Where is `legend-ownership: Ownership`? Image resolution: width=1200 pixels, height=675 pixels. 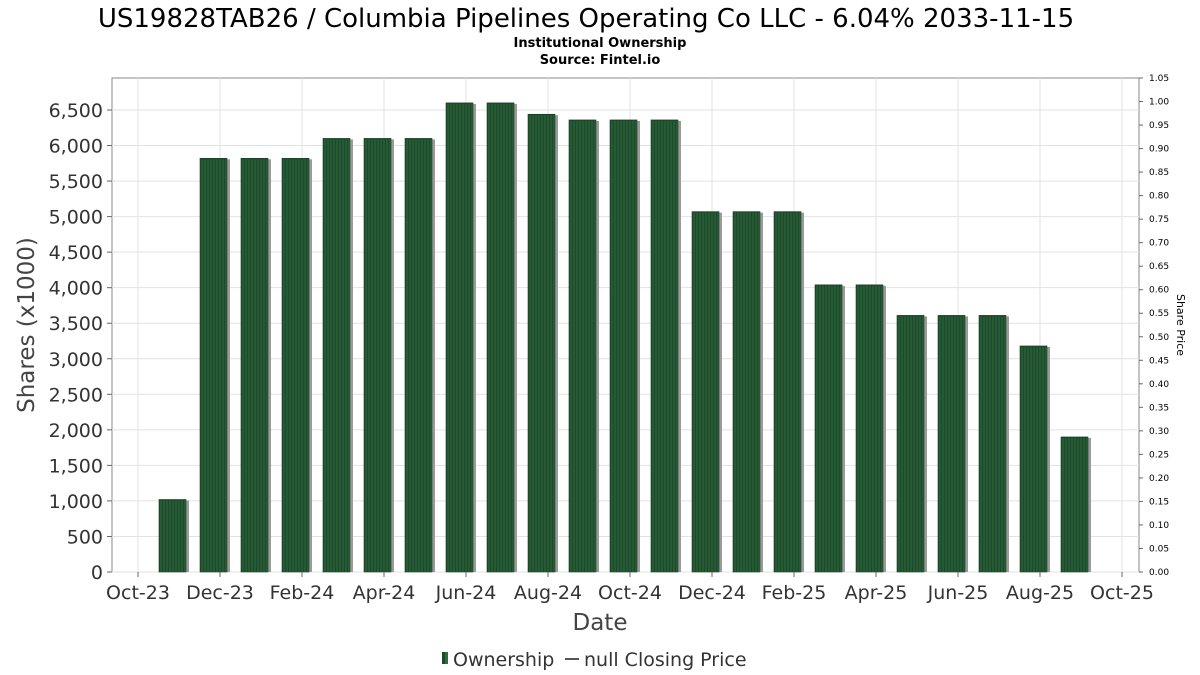
legend-ownership: Ownership is located at coordinates (503, 660).